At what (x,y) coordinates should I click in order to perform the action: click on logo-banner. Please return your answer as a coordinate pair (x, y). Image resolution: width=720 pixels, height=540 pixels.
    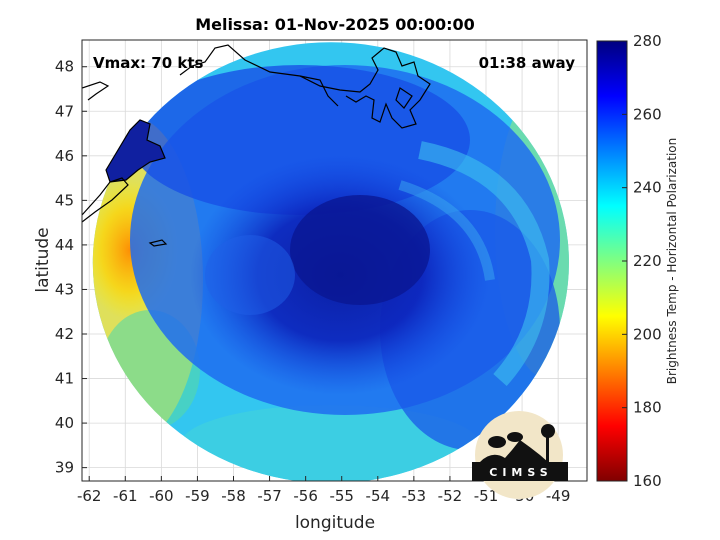
    Looking at the image, I should click on (520, 471).